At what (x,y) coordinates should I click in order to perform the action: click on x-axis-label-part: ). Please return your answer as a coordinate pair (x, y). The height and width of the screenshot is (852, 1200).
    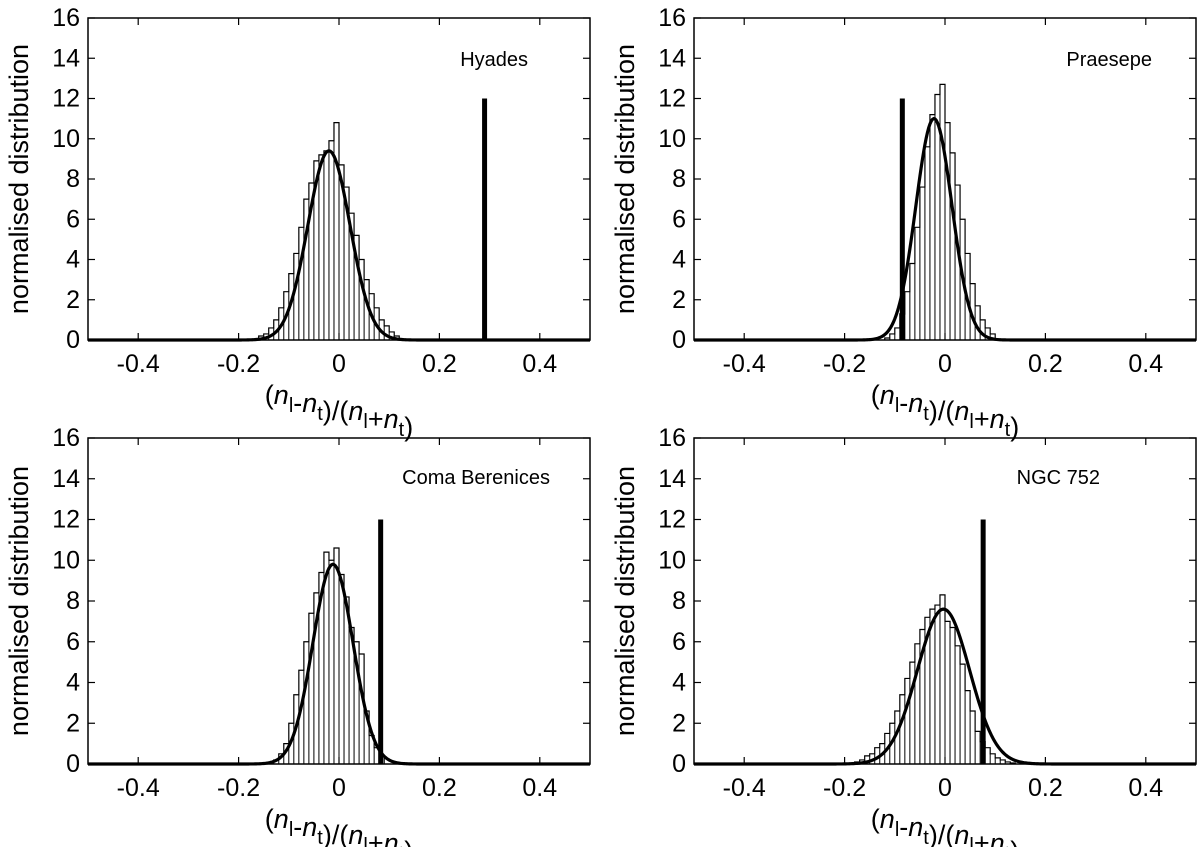
    Looking at the image, I should click on (408, 841).